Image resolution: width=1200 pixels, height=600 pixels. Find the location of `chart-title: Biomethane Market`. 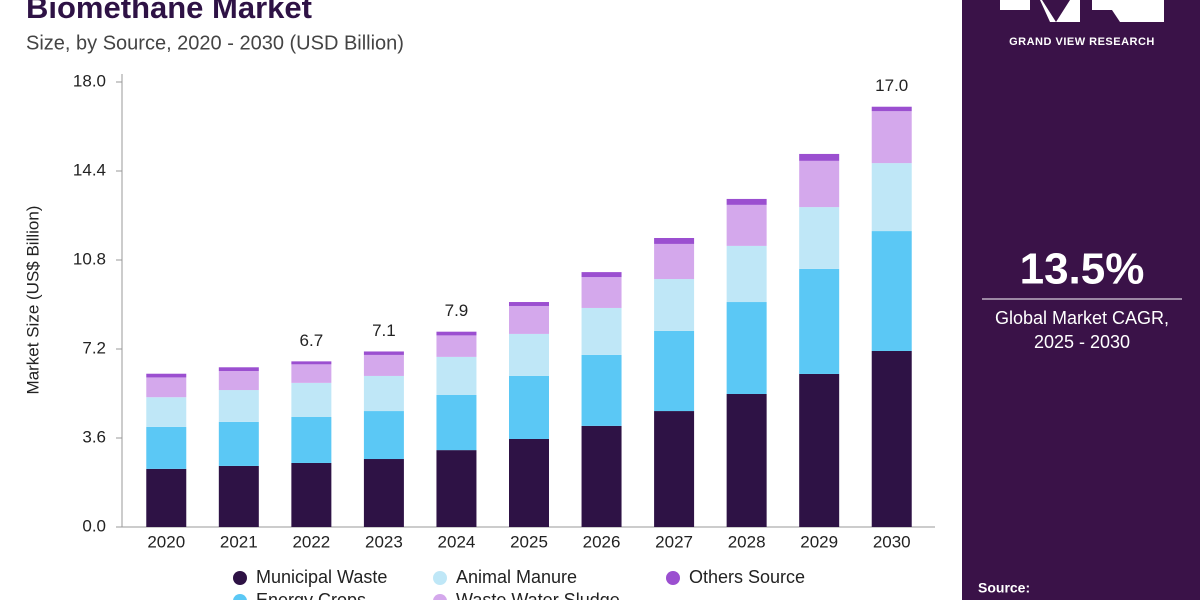

chart-title: Biomethane Market is located at coordinates (169, 12).